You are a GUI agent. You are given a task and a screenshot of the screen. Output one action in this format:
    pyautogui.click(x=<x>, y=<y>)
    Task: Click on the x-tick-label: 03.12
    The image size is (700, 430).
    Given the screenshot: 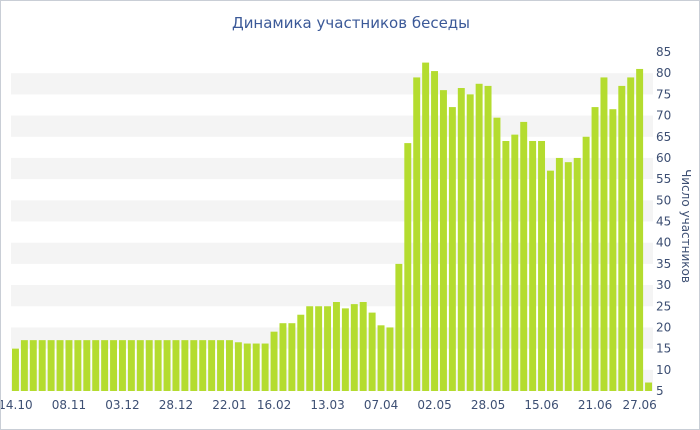 What is the action you would take?
    pyautogui.click(x=122, y=405)
    